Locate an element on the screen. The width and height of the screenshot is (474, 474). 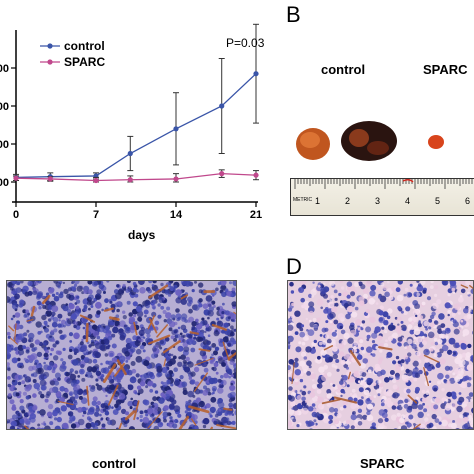
ruler-number: 1 is located at coordinates (318, 201).